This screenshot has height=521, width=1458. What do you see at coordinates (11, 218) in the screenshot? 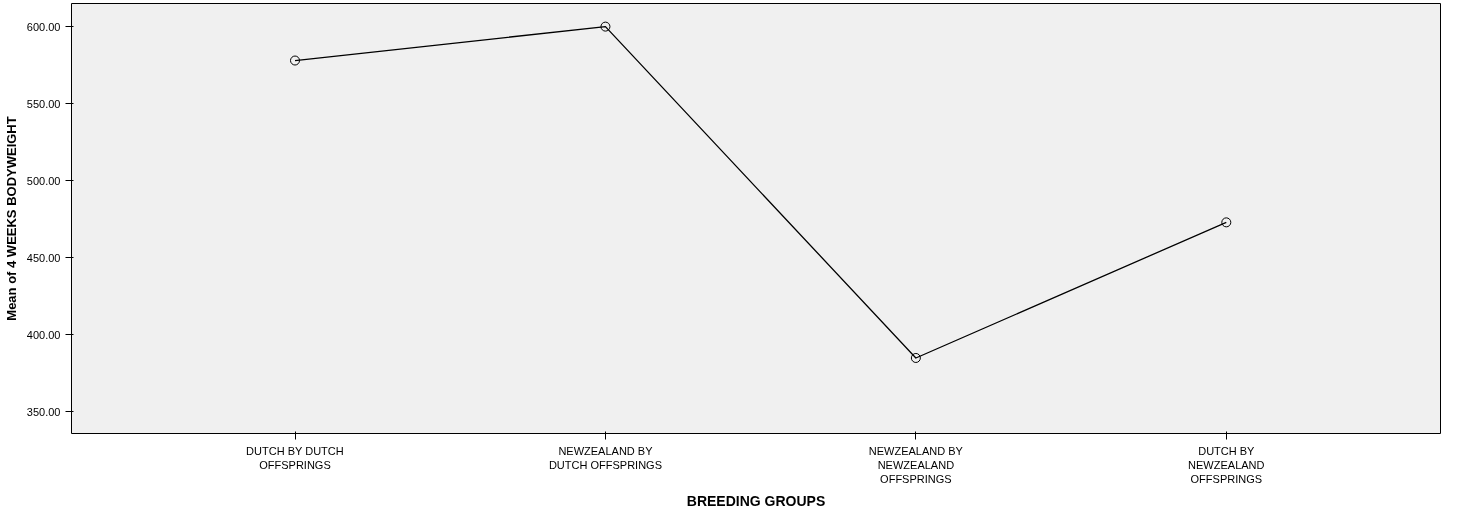
I see `y-axis-title: Mean of 4 WEEKS BODYWEIGHT` at bounding box center [11, 218].